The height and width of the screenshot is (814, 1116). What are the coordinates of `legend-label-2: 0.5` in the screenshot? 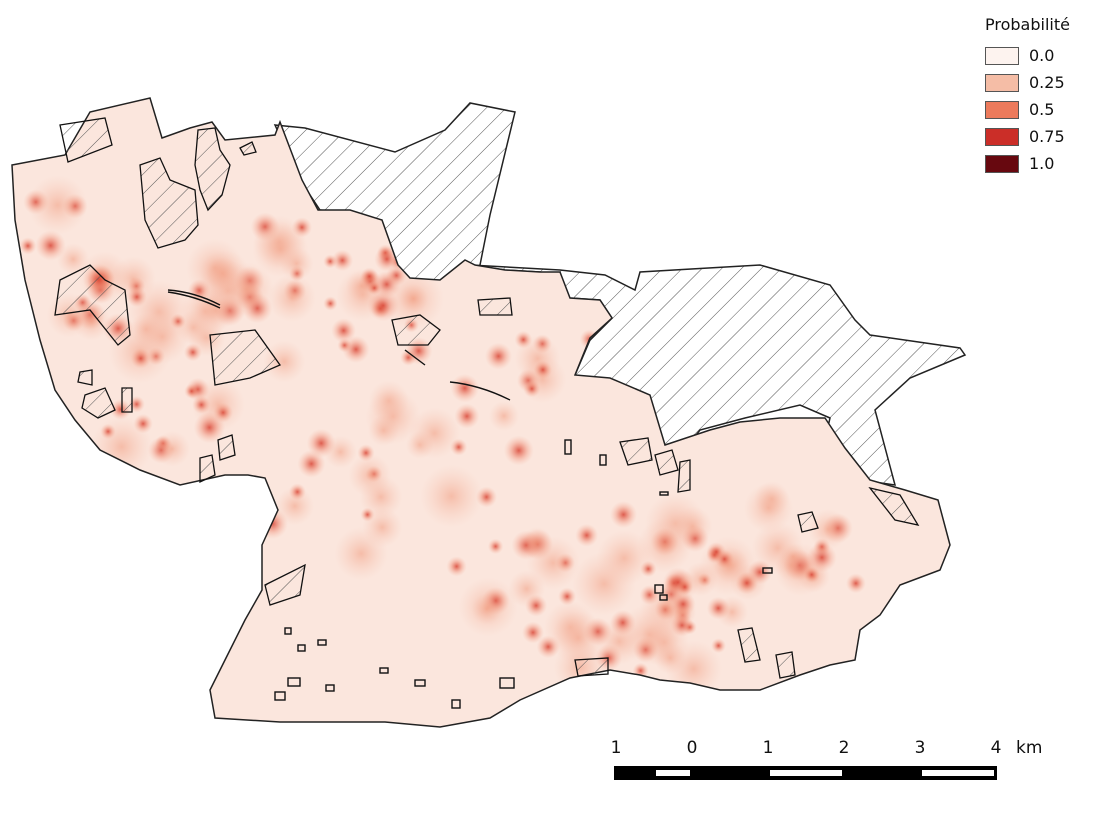 It's located at (1042, 109).